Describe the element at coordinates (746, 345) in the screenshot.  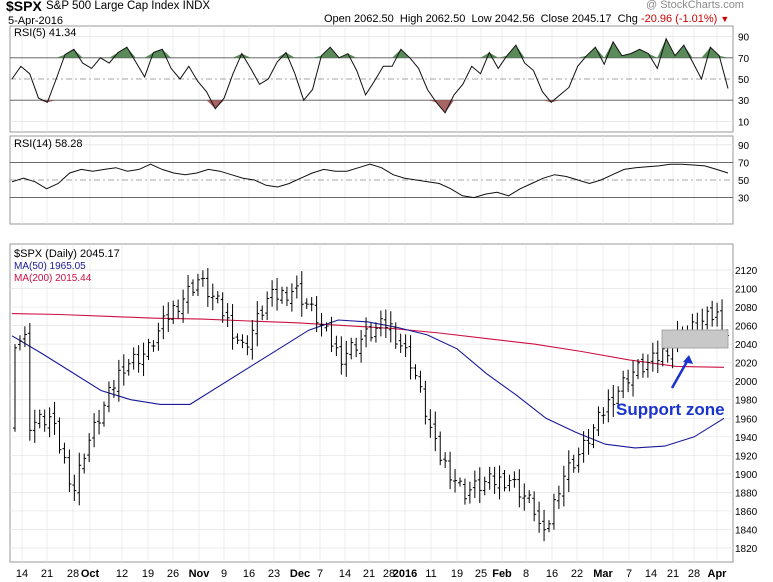
I see `price-tick-label: 2040` at that location.